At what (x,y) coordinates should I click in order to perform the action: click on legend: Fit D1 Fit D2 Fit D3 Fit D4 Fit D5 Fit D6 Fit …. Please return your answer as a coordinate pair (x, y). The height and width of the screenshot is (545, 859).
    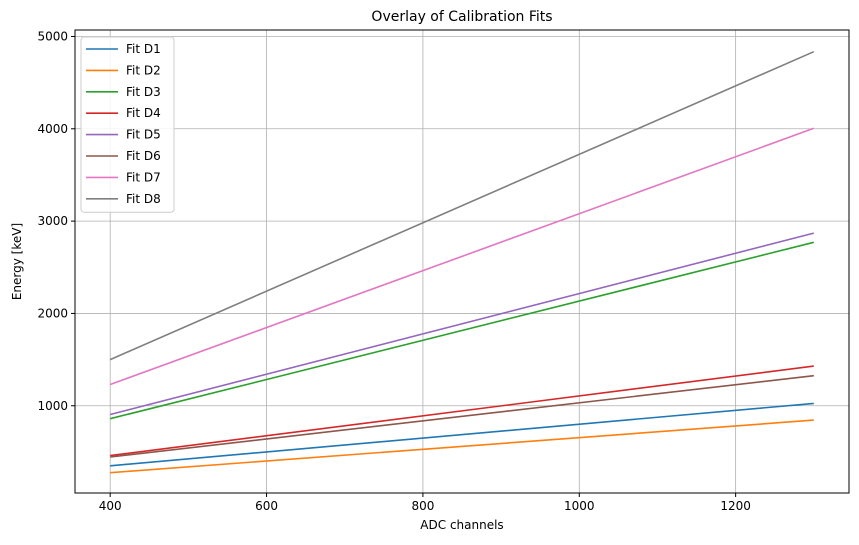
    Looking at the image, I should click on (127, 124).